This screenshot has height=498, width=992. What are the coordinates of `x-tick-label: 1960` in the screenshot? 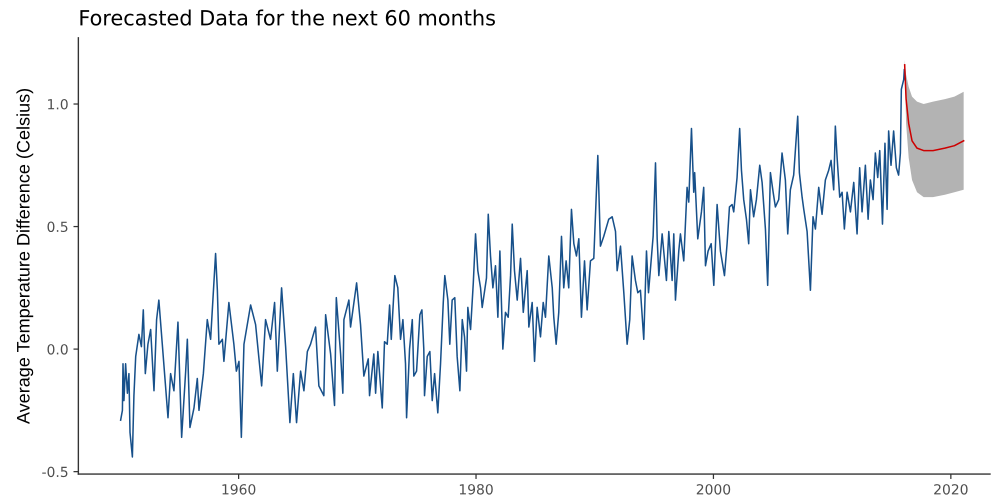 It's located at (239, 489).